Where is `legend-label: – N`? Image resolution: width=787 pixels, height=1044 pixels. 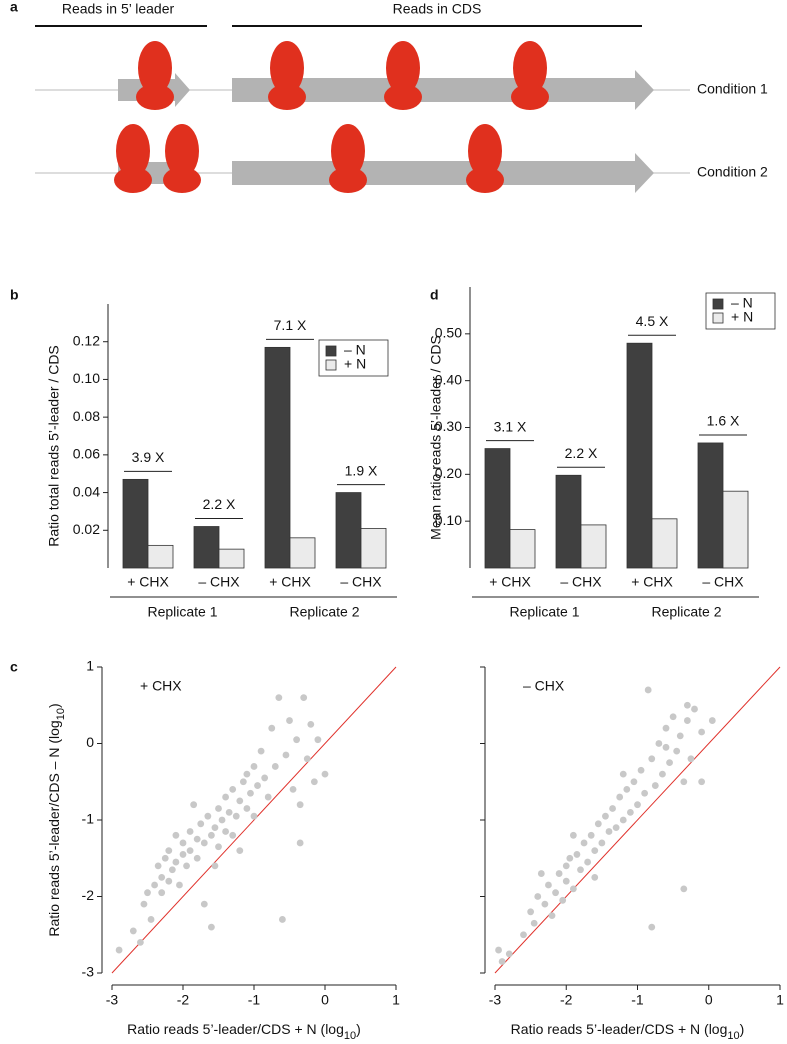
legend-label: – N is located at coordinates (742, 303).